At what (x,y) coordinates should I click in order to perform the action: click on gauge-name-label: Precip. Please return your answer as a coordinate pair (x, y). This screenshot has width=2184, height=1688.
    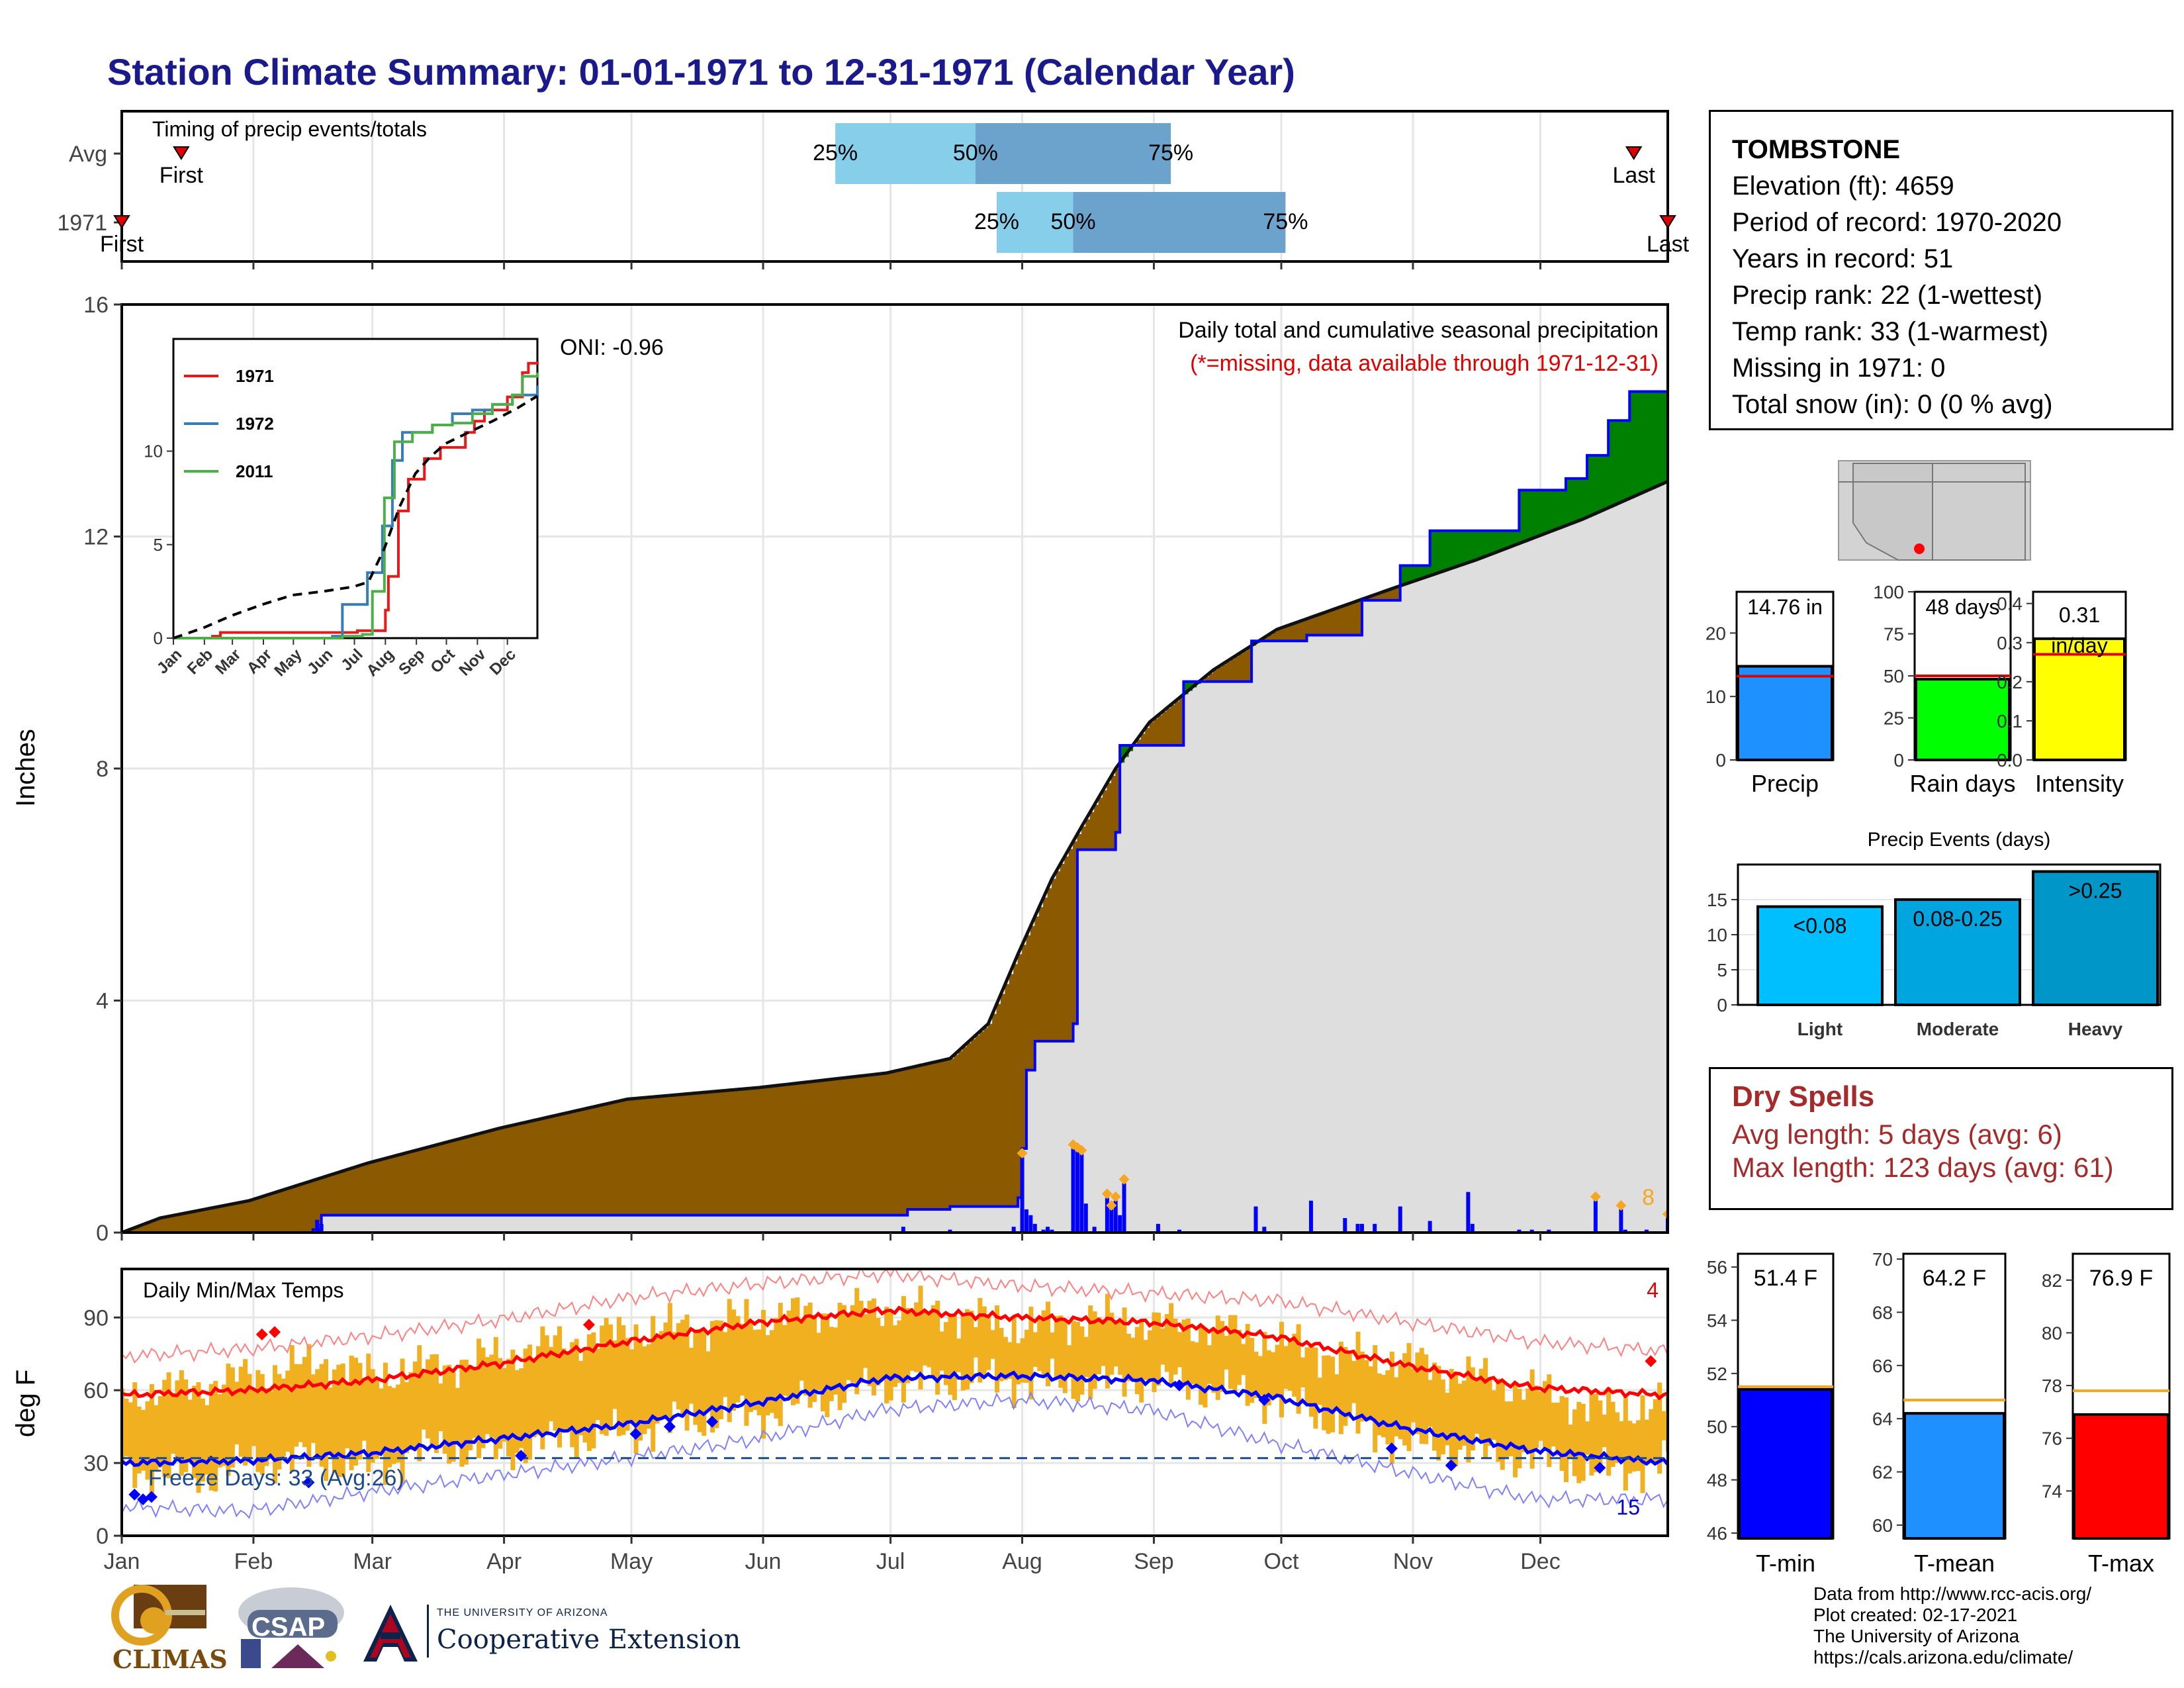
    Looking at the image, I should click on (1785, 783).